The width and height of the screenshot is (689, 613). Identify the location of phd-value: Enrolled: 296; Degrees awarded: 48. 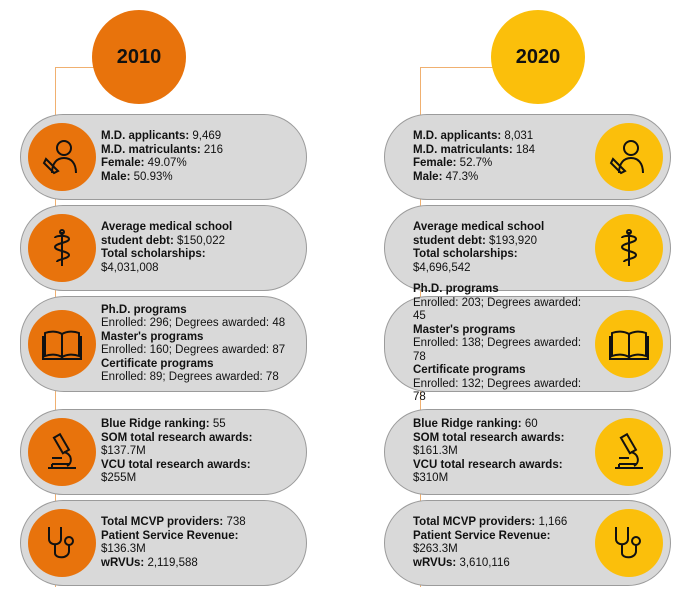
(193, 323).